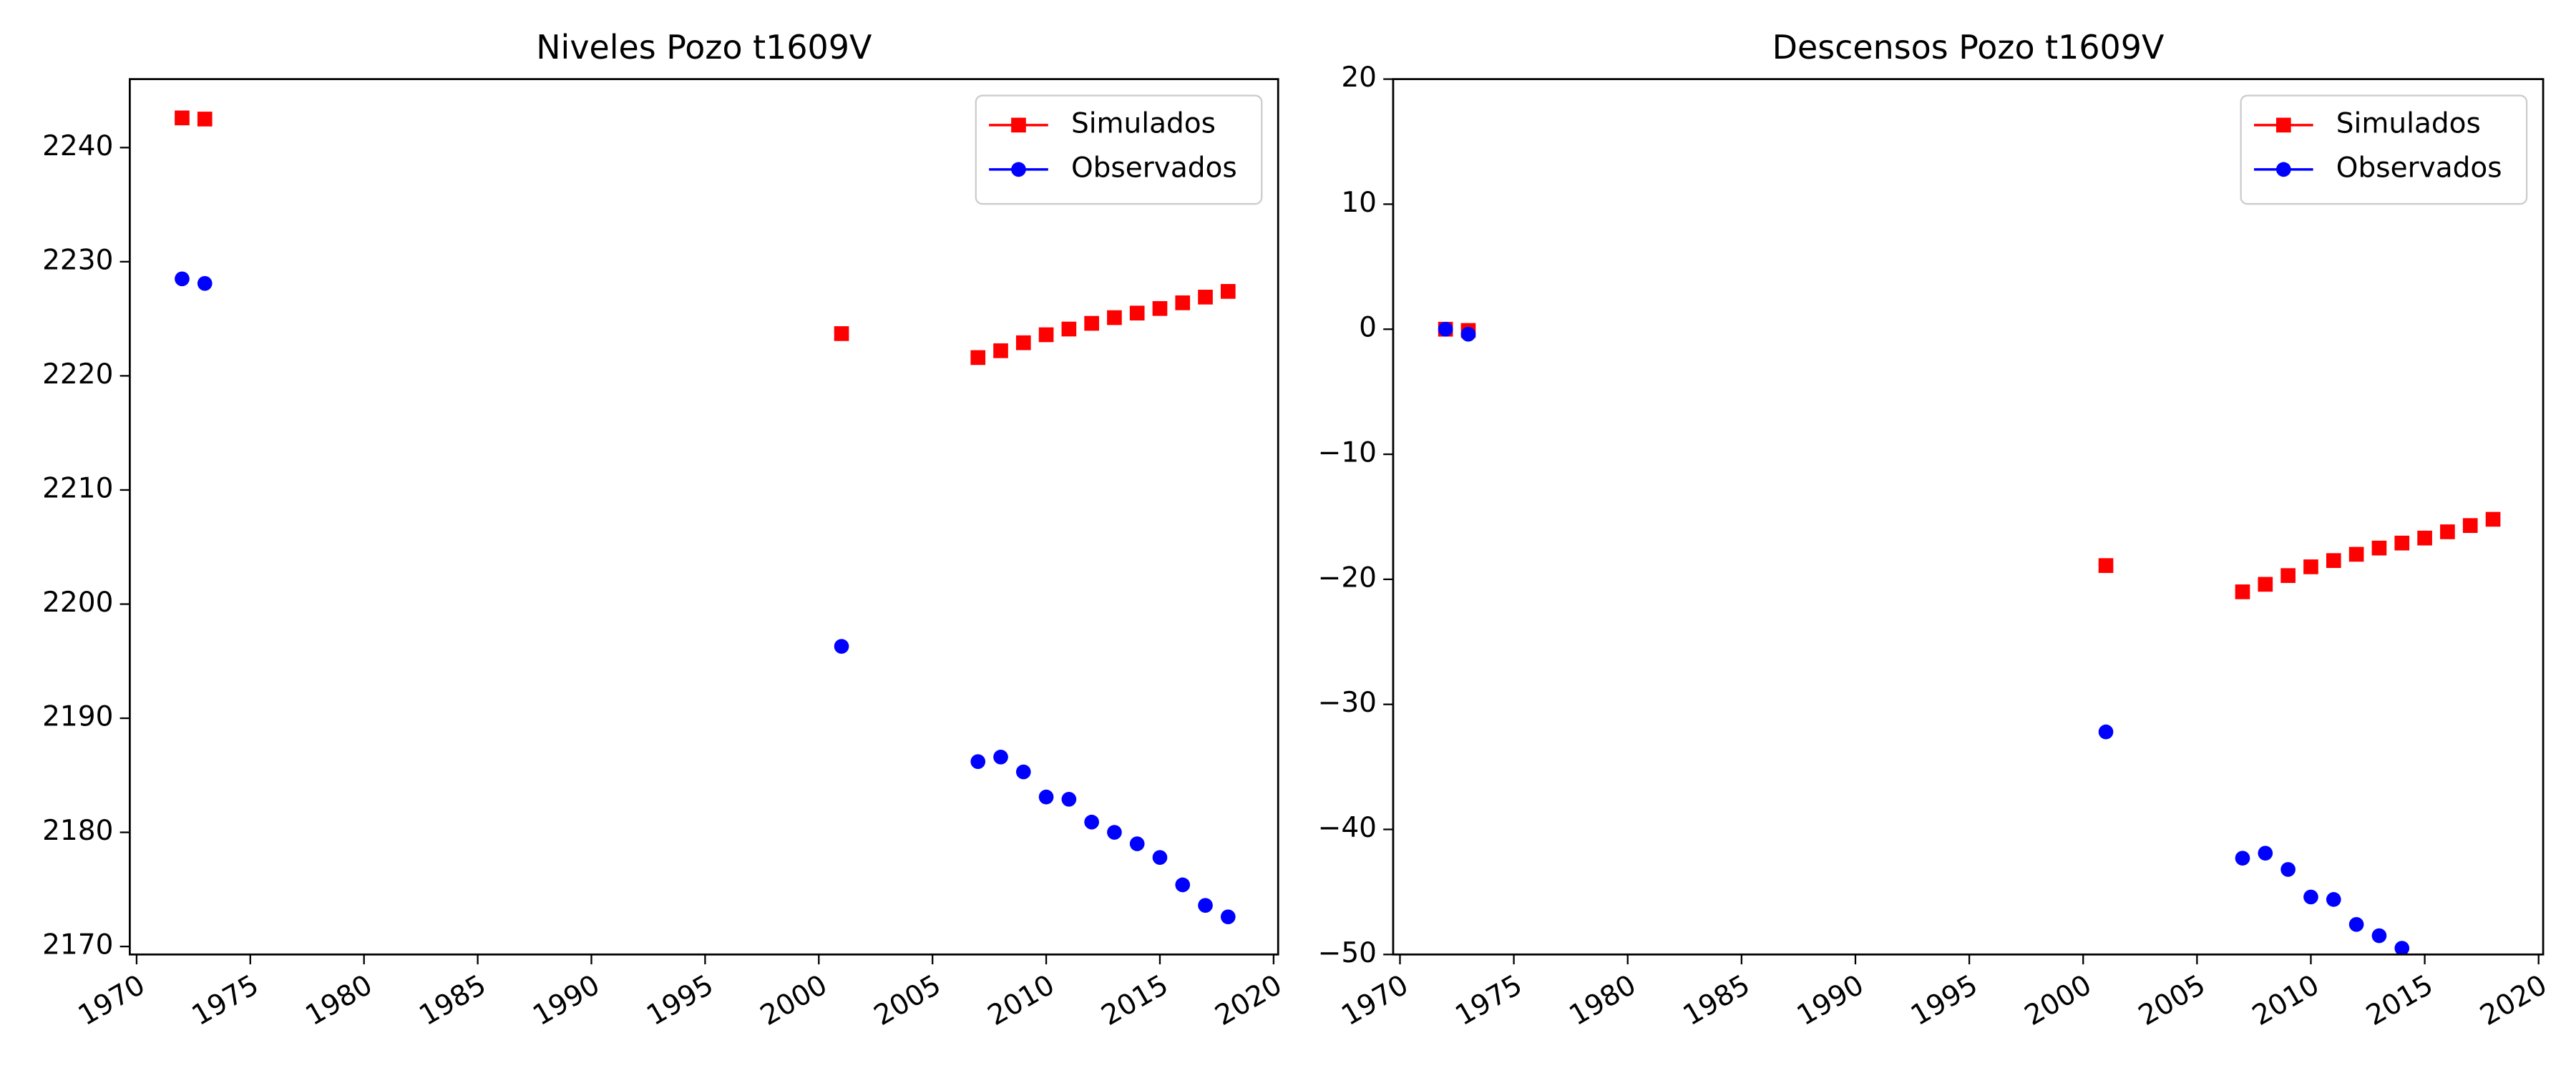 Image resolution: width=2576 pixels, height=1073 pixels. Describe the element at coordinates (77, 375) in the screenshot. I see `y-tick-label: 2220` at that location.